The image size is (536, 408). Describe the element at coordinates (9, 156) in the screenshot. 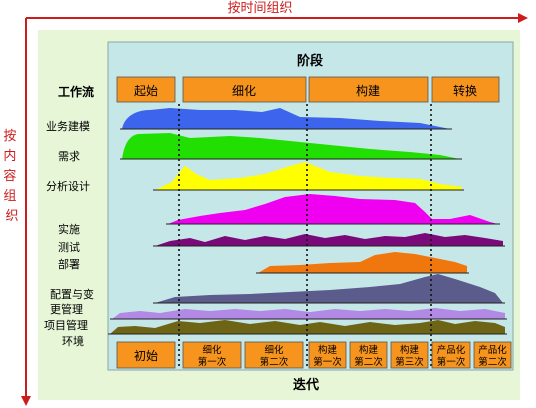

I see `content-axis-char: 内` at that location.